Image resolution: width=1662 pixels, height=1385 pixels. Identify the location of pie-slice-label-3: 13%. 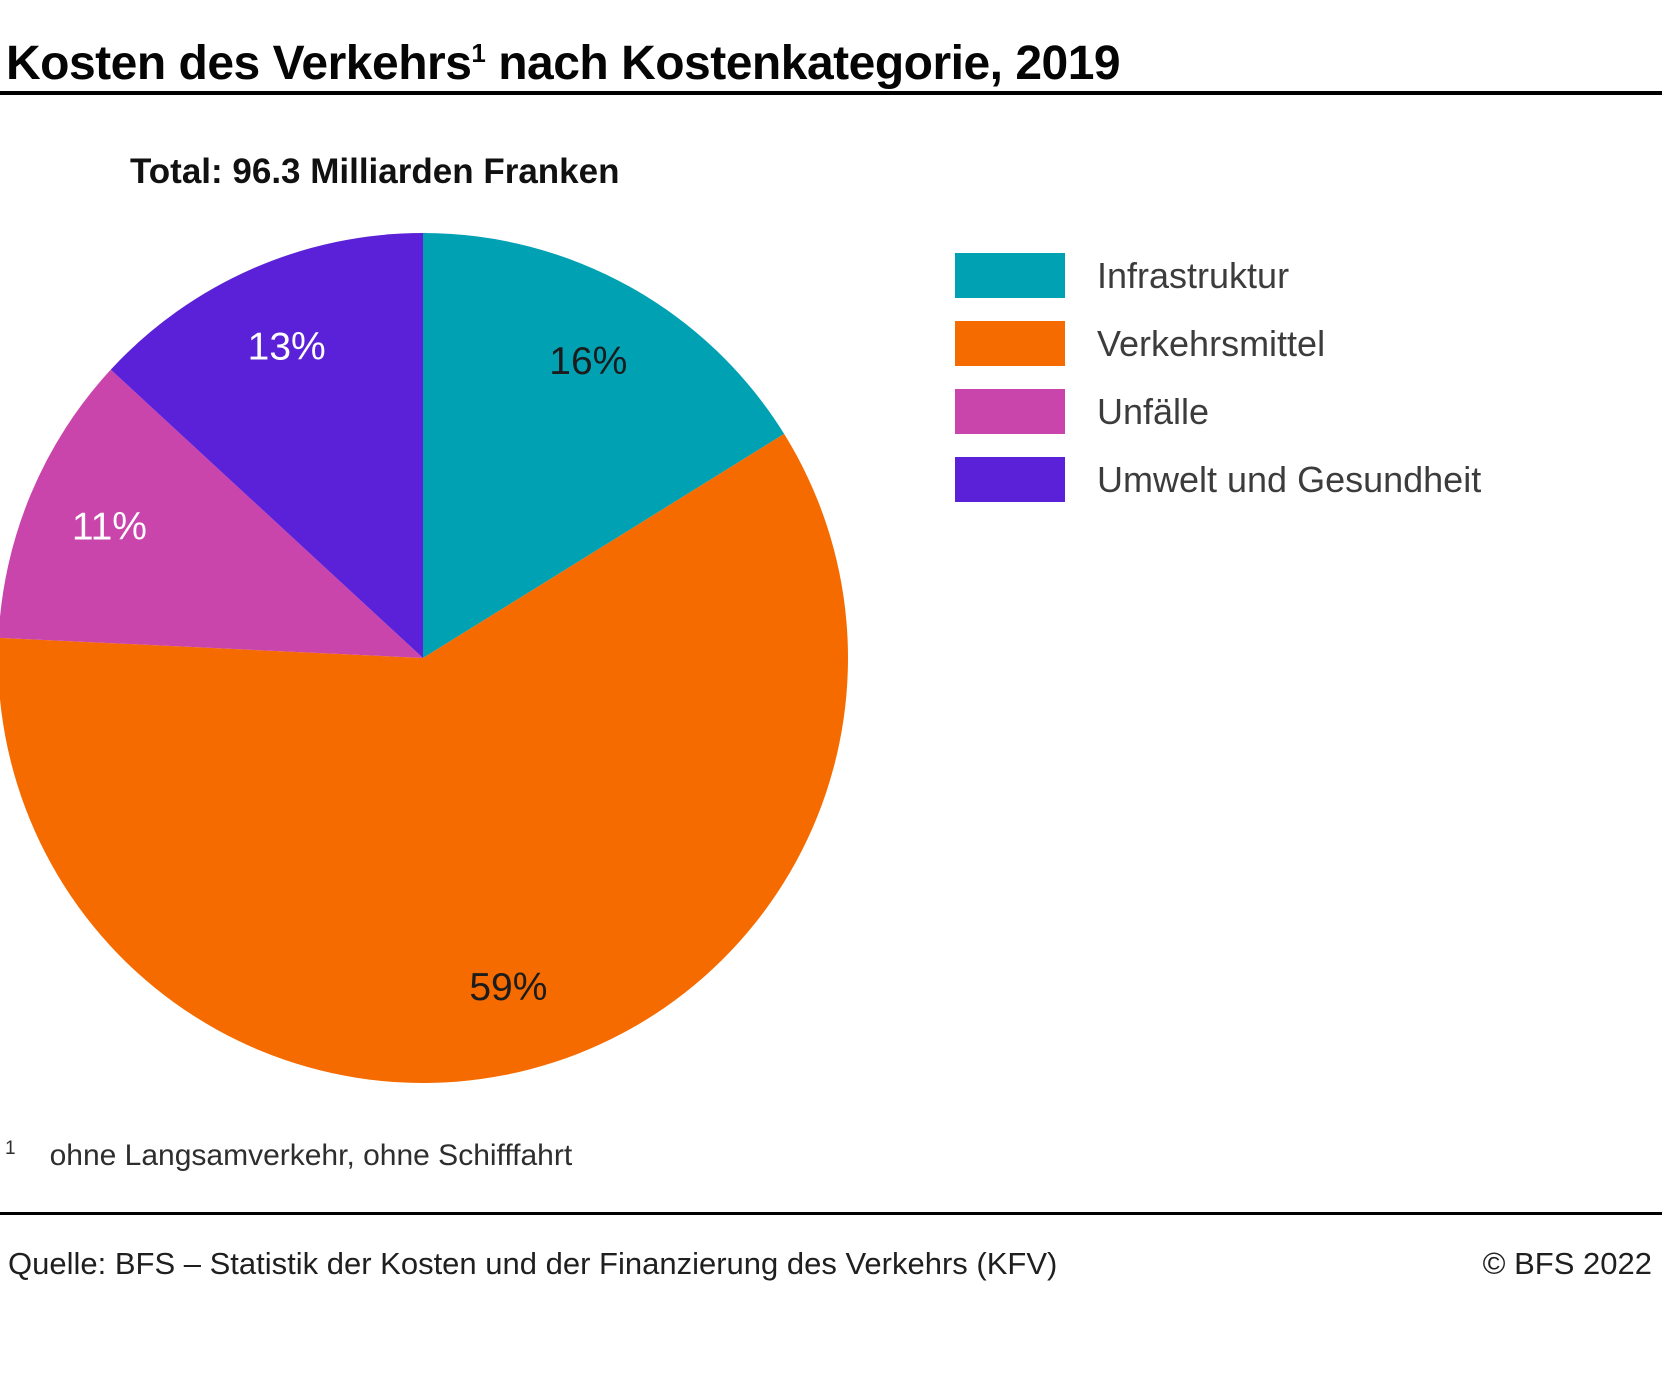
(287, 347).